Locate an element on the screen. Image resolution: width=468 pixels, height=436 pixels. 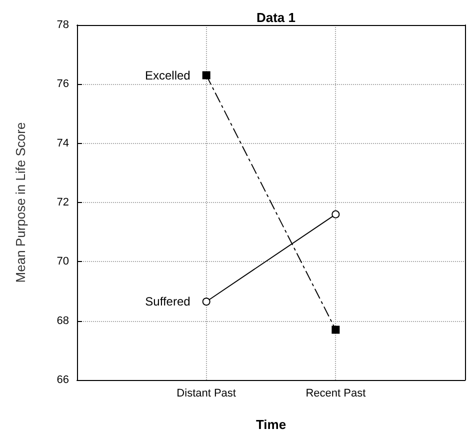
y-axis-title: Mean Purpose in Life Score is located at coordinates (20, 202).